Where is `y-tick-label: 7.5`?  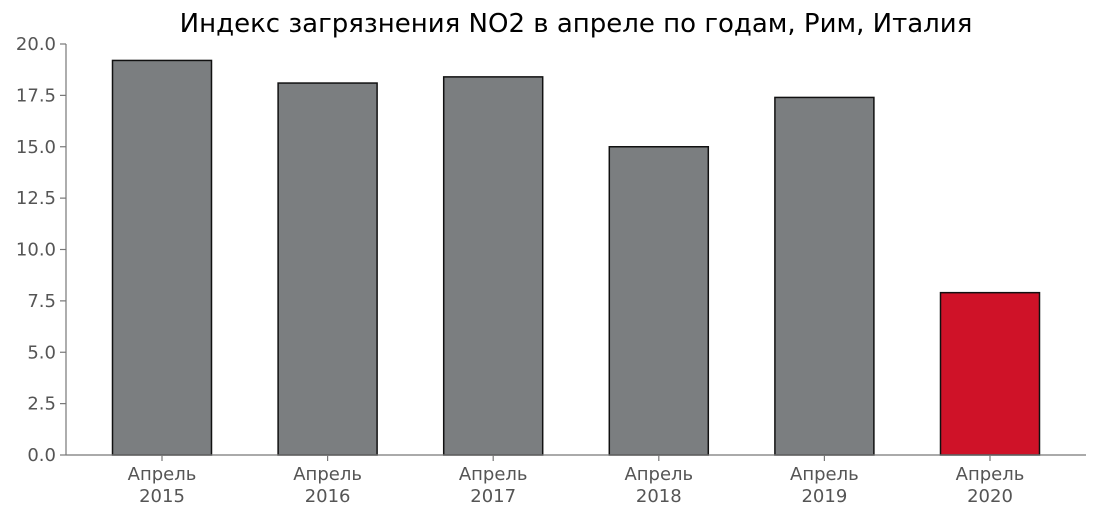 y-tick-label: 7.5 is located at coordinates (41, 301).